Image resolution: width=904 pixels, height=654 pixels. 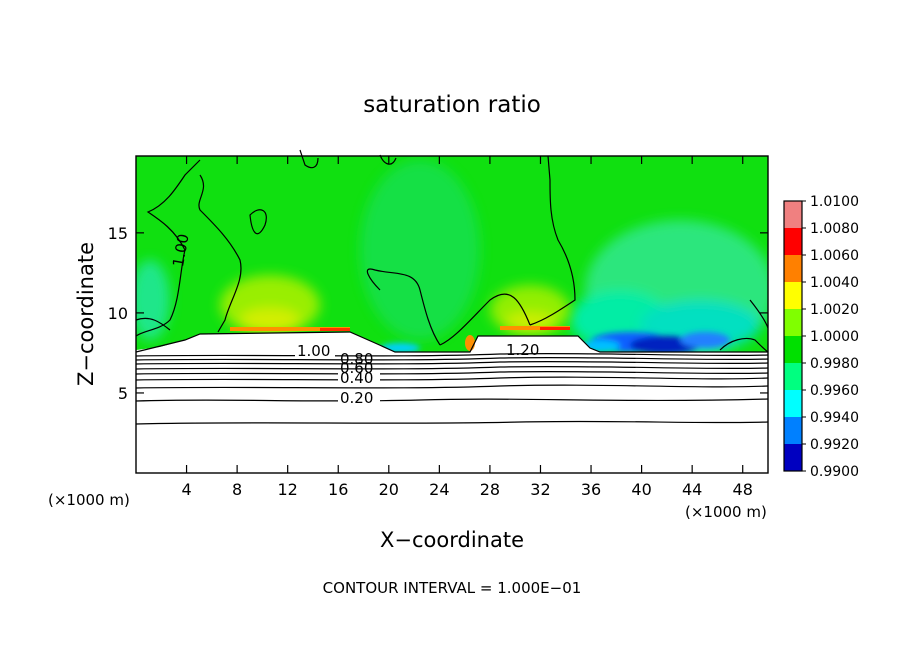 I want to click on x-tick-label: 4, so click(x=186, y=489).